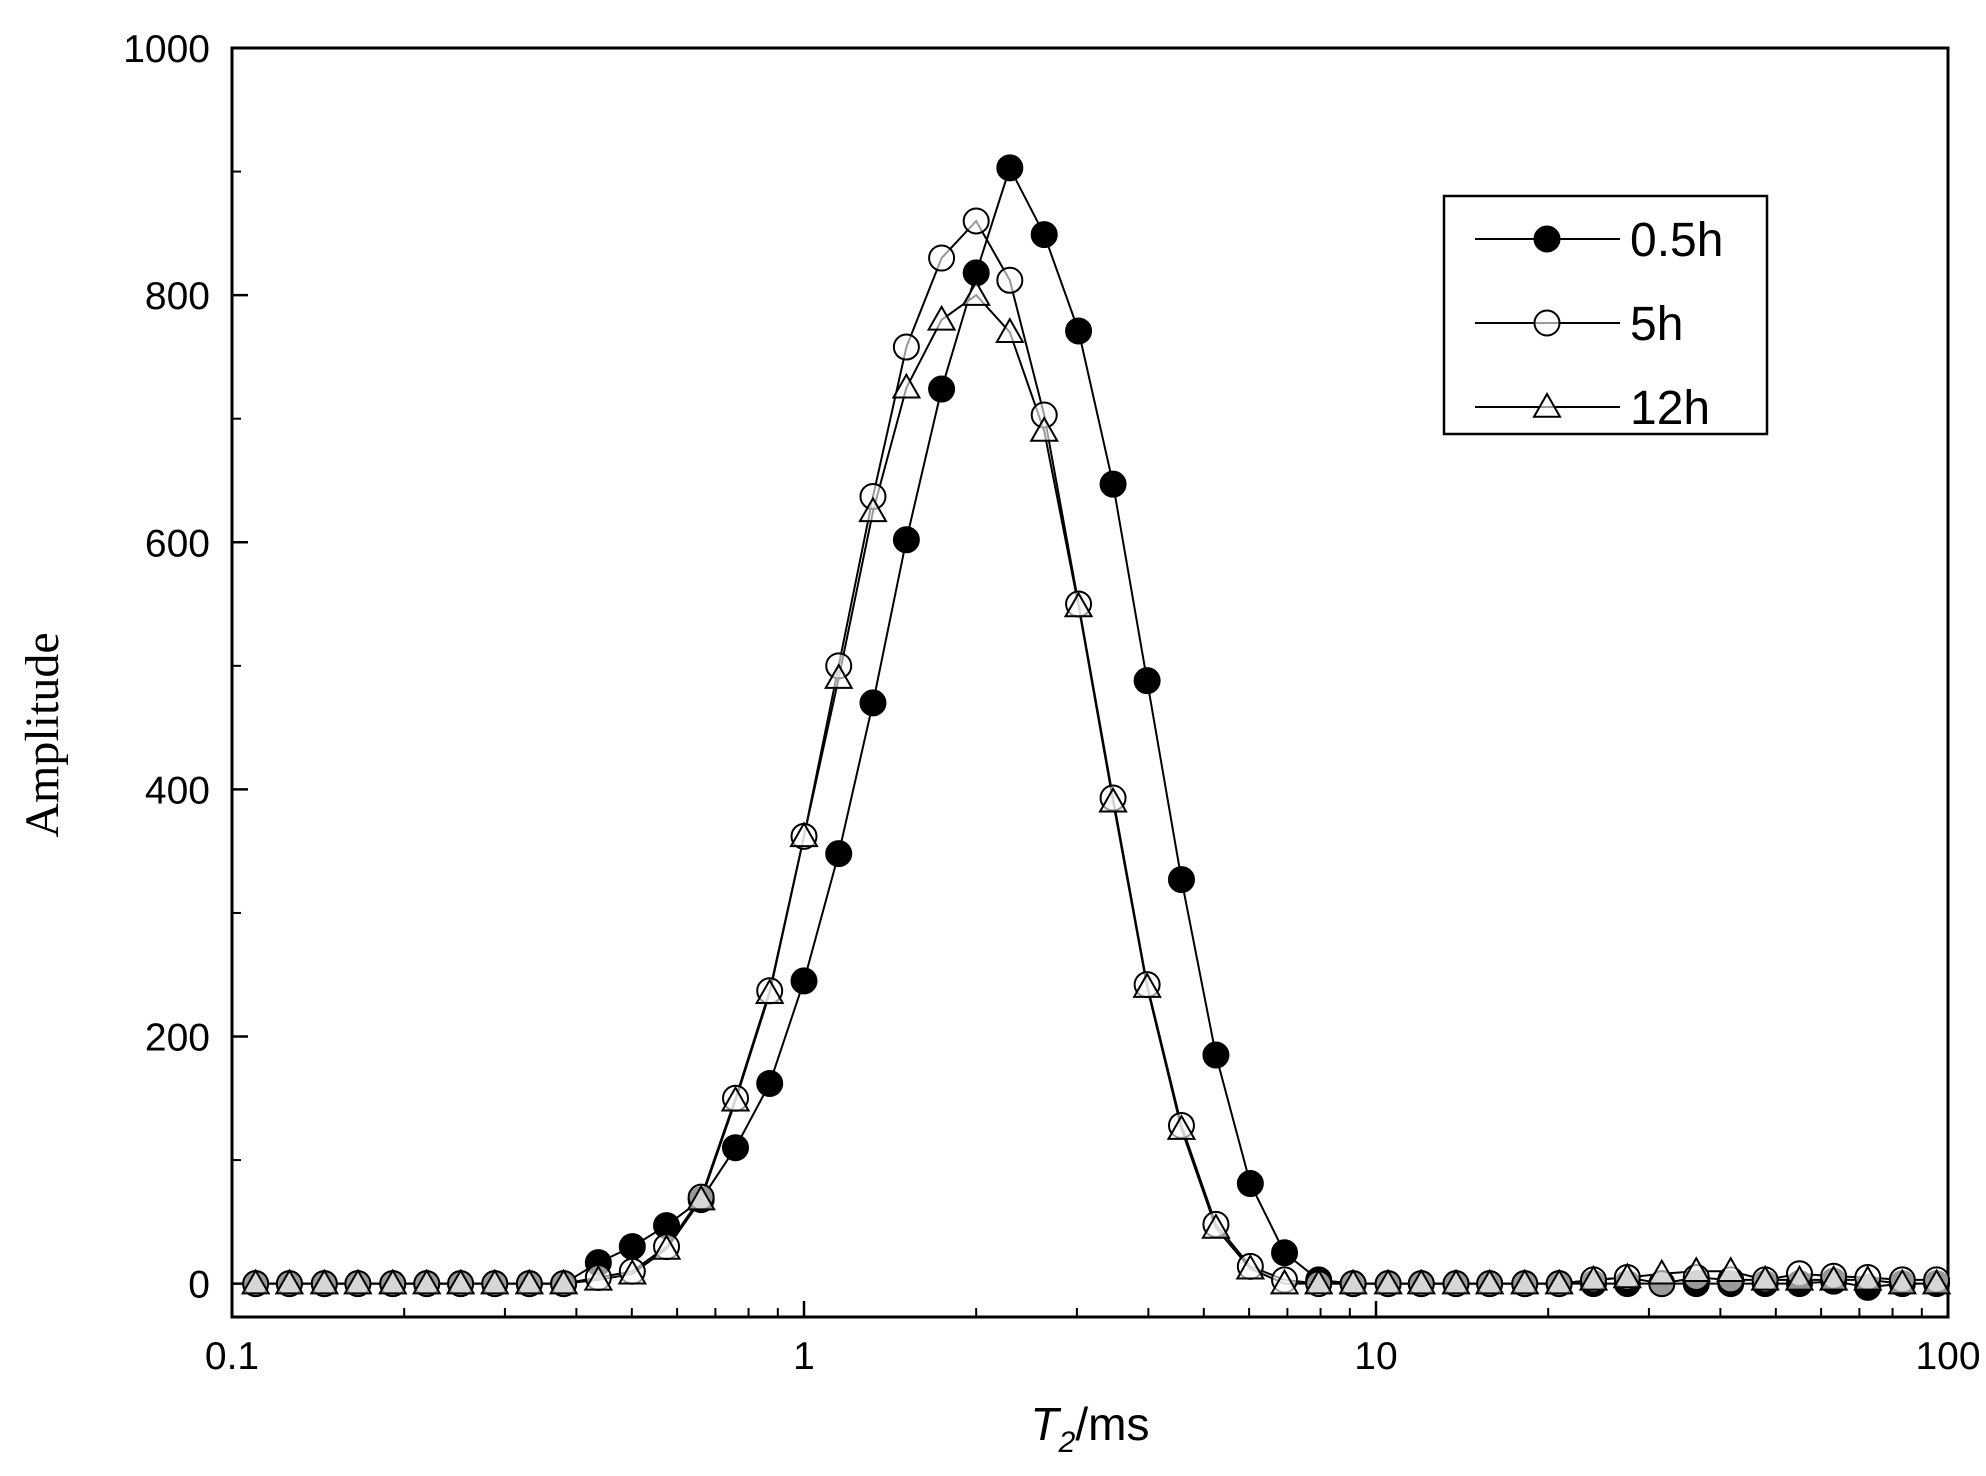 This screenshot has width=1986, height=1476. I want to click on legend-box, so click(1605, 315).